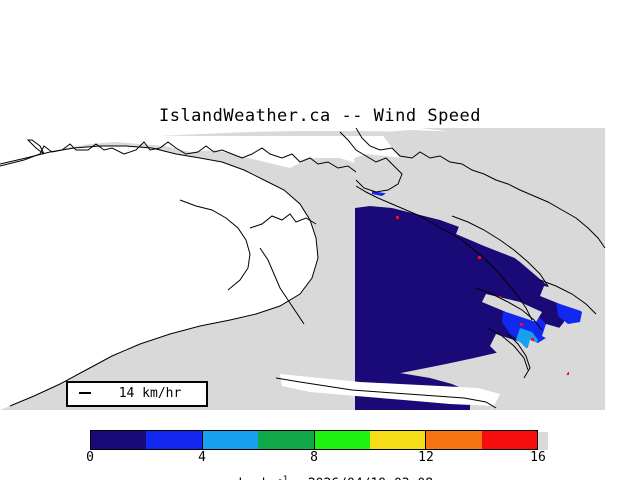 The image size is (640, 480). I want to click on colorbar-tick-4: 4, so click(202, 457).